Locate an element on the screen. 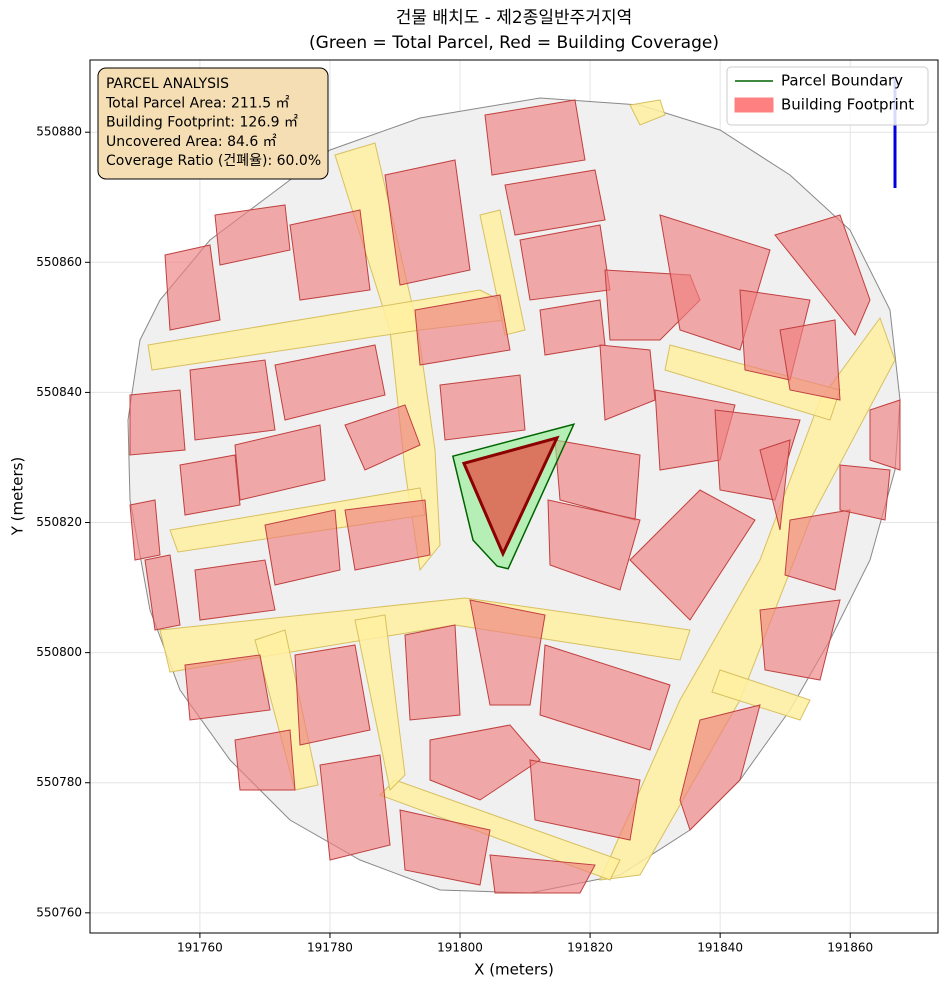  x-tick-label: 191760 is located at coordinates (200, 948).